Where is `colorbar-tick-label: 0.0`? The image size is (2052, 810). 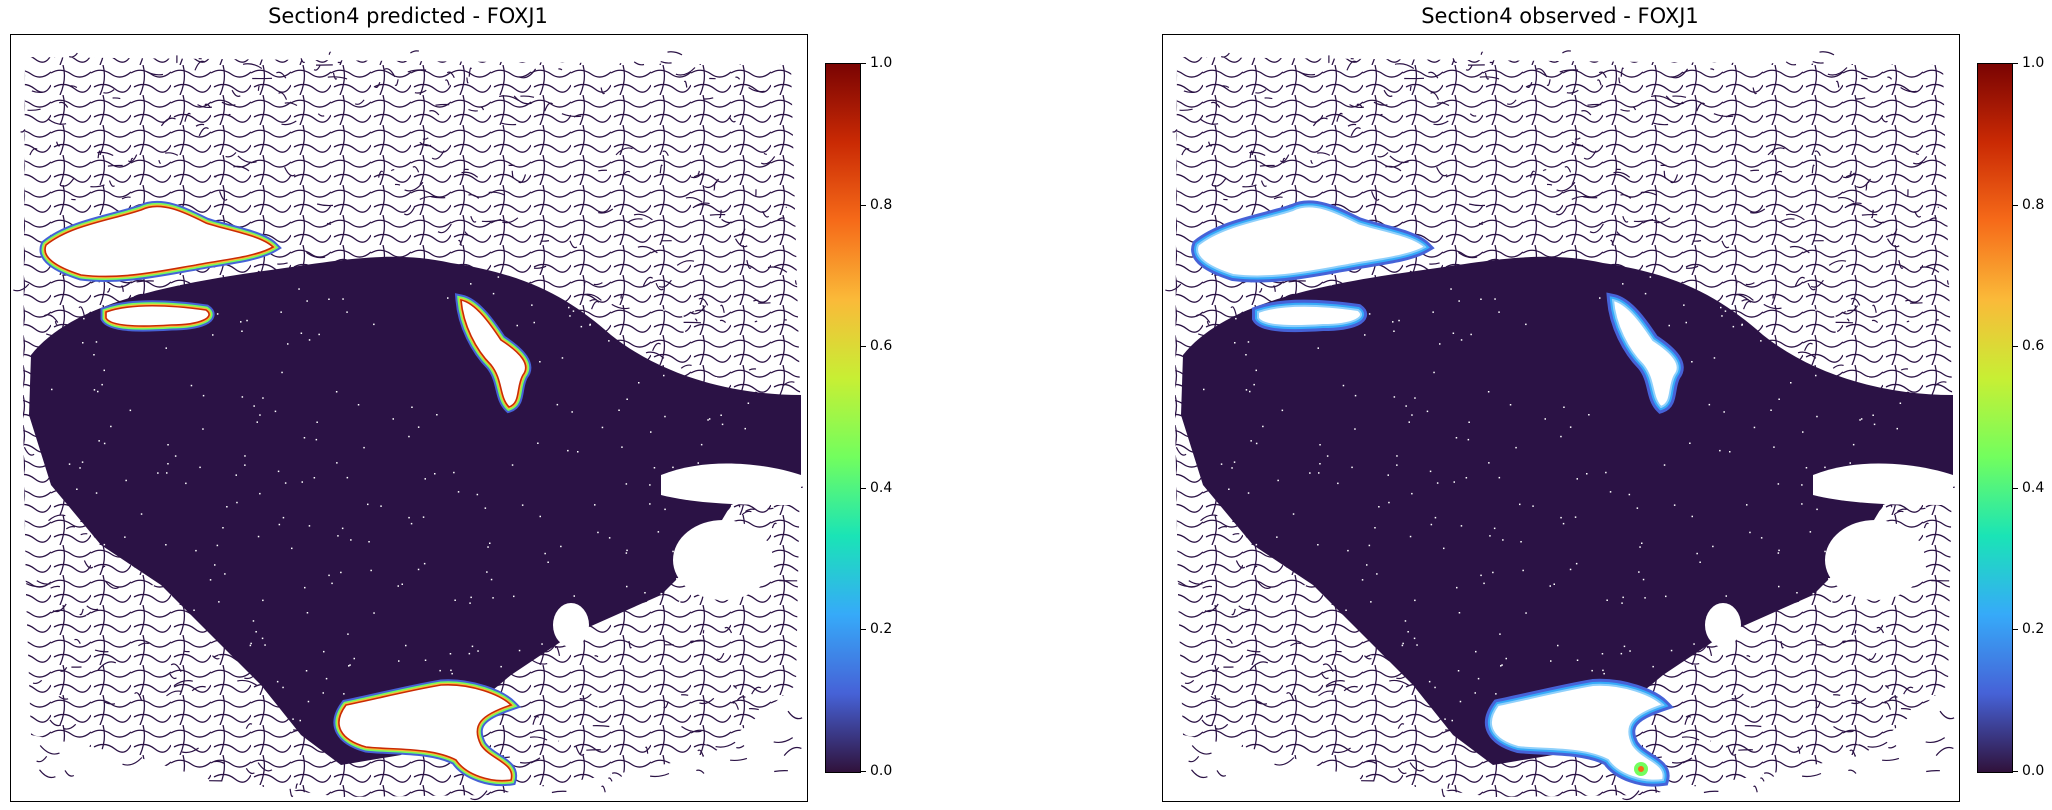
colorbar-tick-label: 0.0 is located at coordinates (881, 771).